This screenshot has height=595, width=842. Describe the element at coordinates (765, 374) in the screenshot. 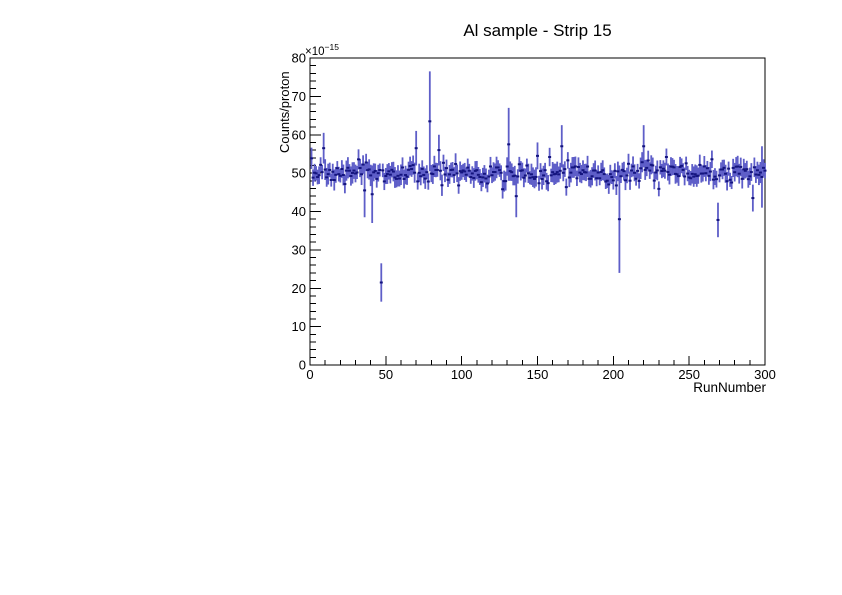

I see `x-tick-label: 300` at that location.